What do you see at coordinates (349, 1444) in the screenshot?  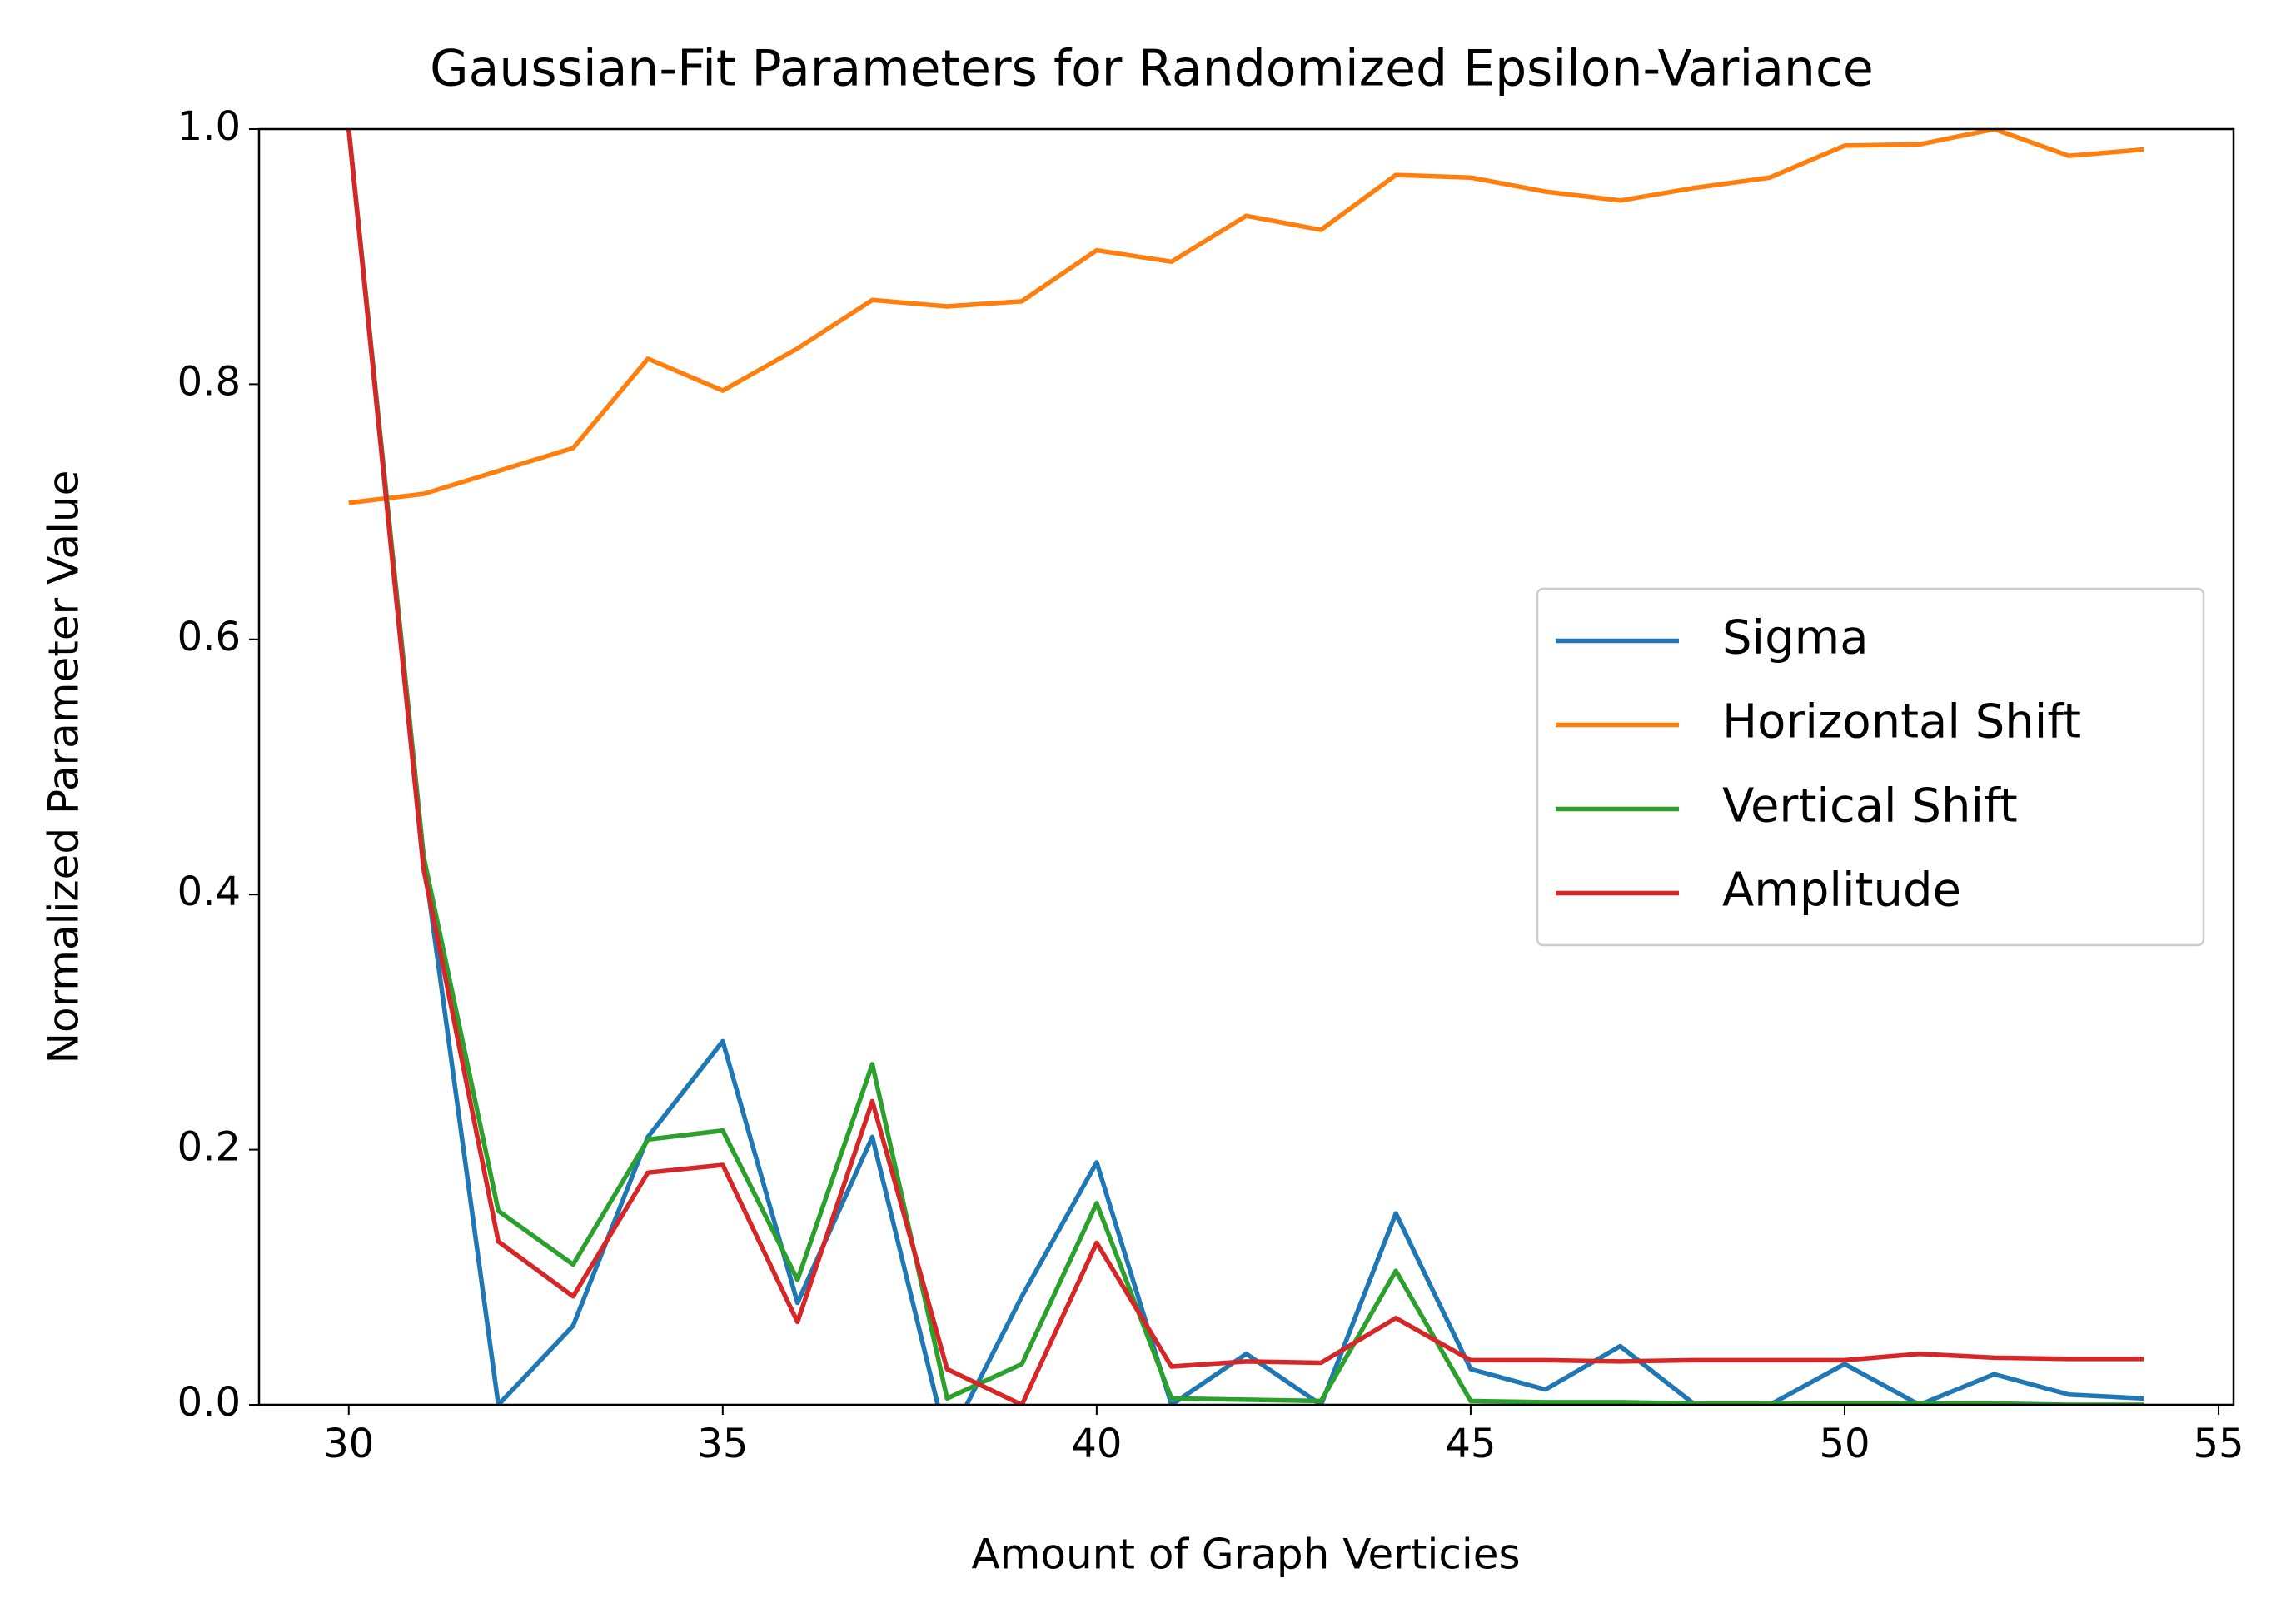 I see `x-tick-label: 30` at bounding box center [349, 1444].